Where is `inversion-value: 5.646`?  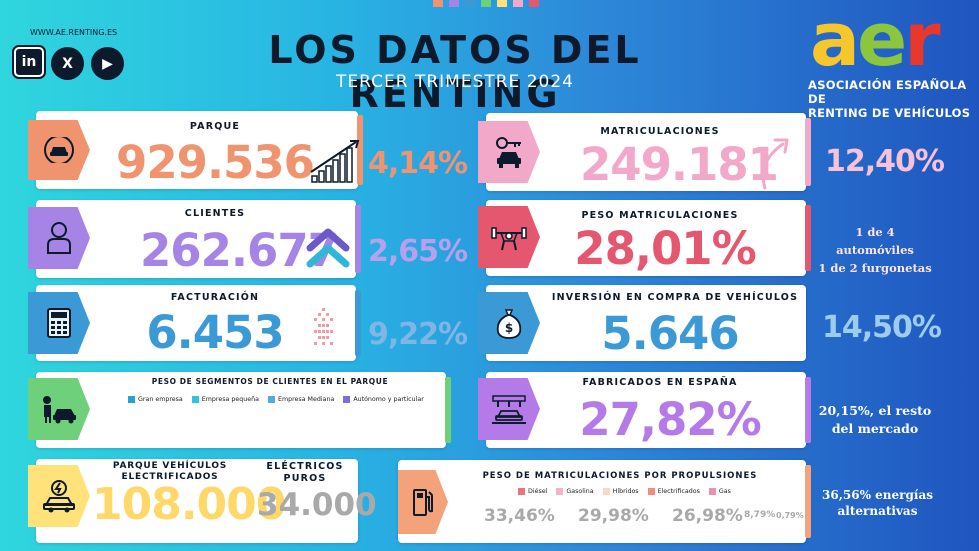
inversion-value: 5.646 is located at coordinates (670, 333).